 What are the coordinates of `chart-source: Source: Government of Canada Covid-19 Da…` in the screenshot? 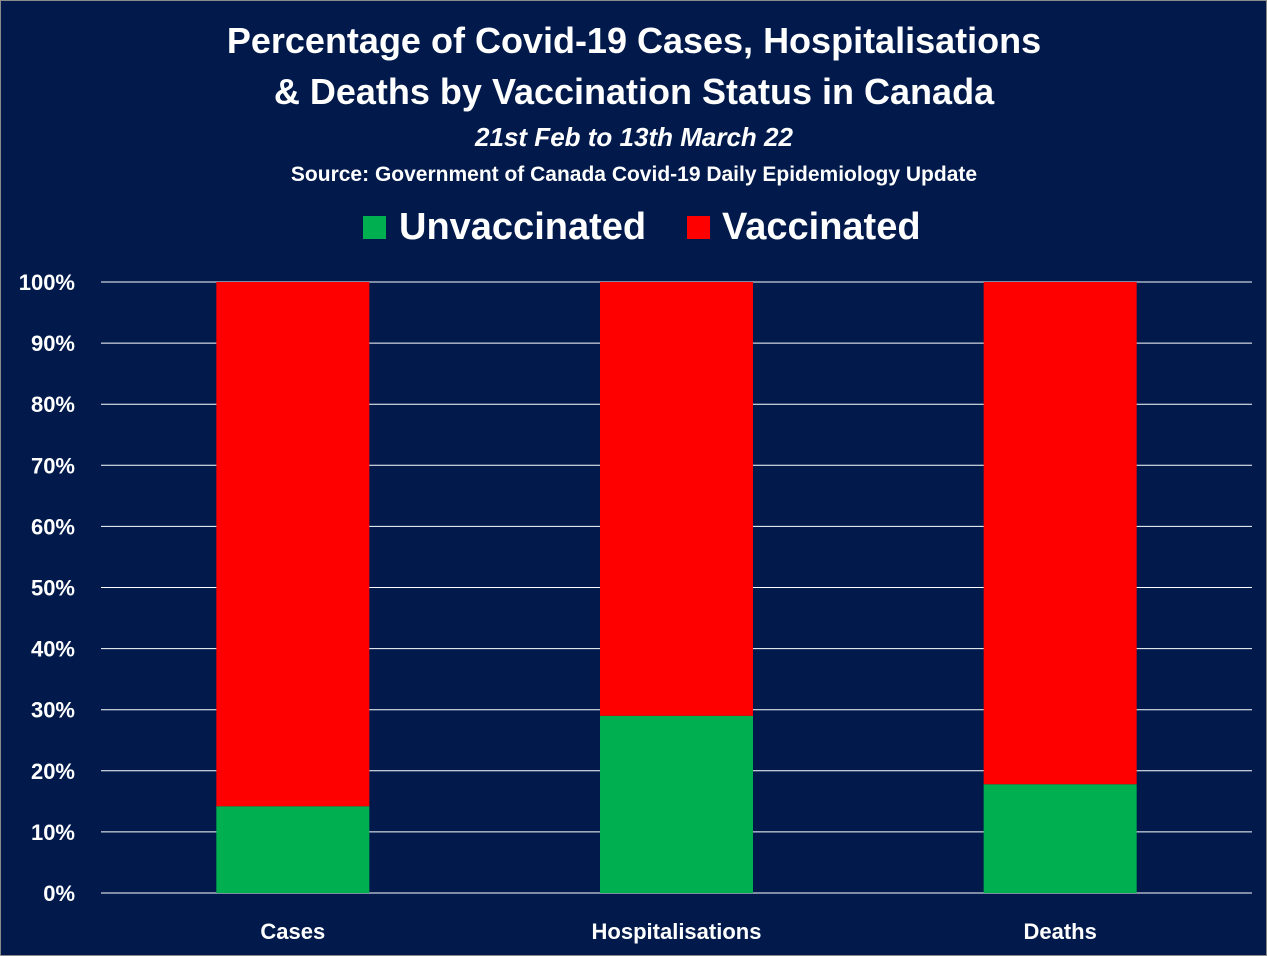 It's located at (634, 174).